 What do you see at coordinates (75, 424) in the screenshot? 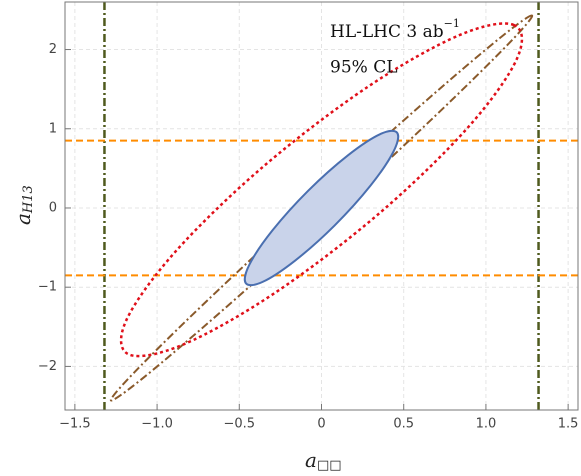
I see `x-tick-label: −1.5` at bounding box center [75, 424].